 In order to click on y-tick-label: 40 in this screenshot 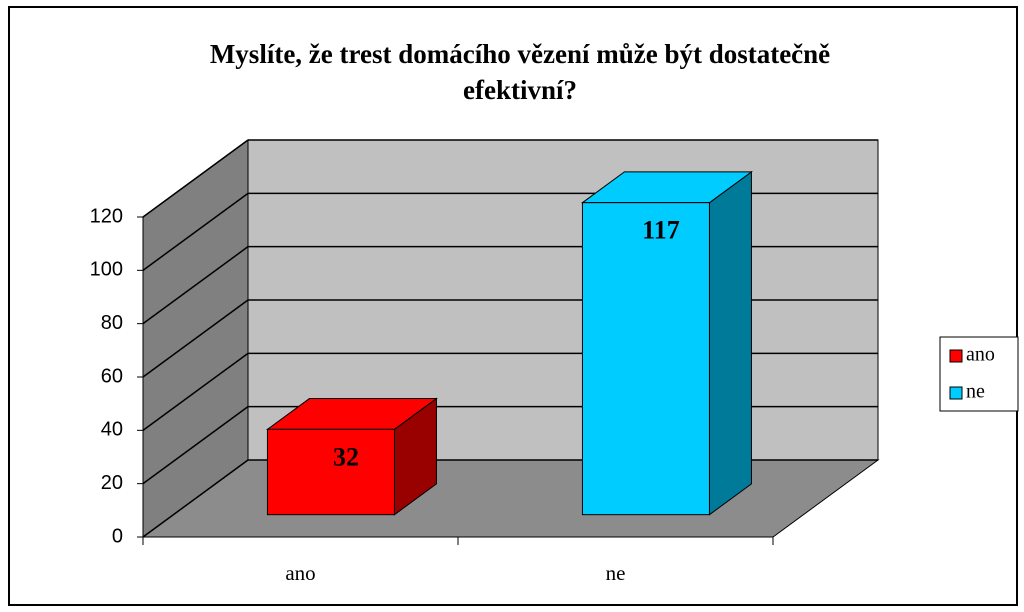, I will do `click(112, 430)`.